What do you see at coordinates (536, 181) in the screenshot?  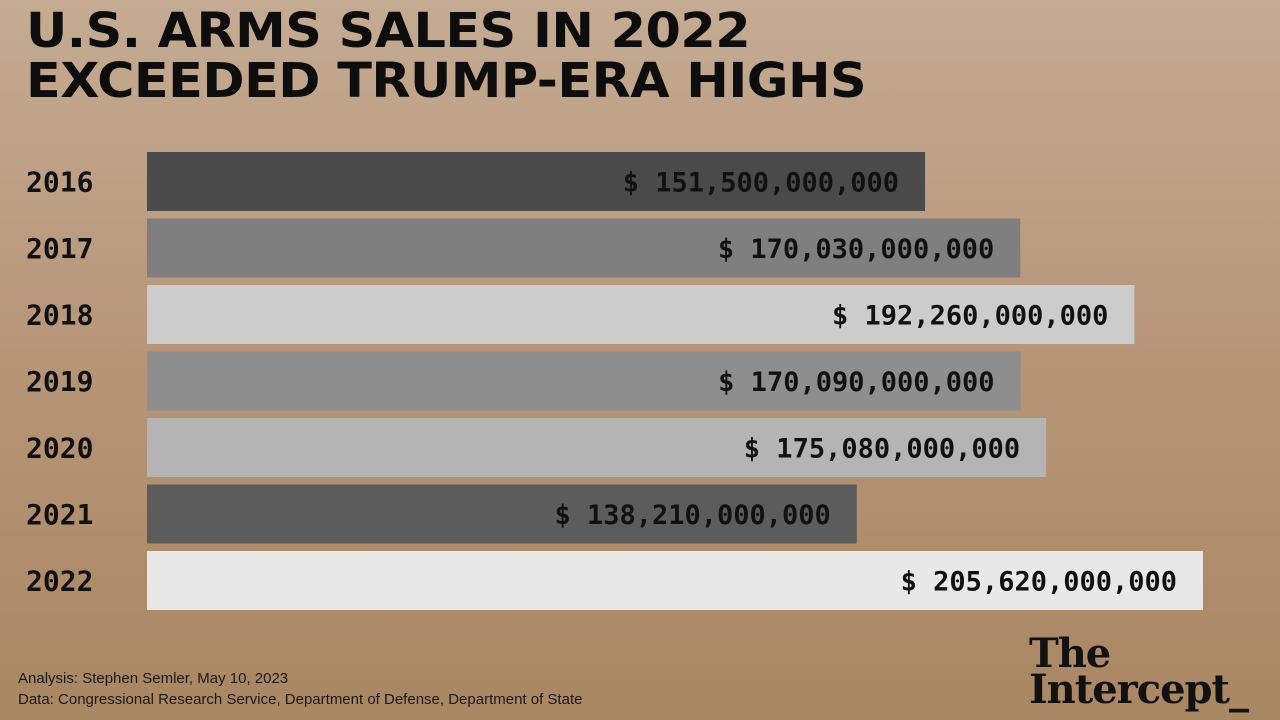 I see `bar-2016` at bounding box center [536, 181].